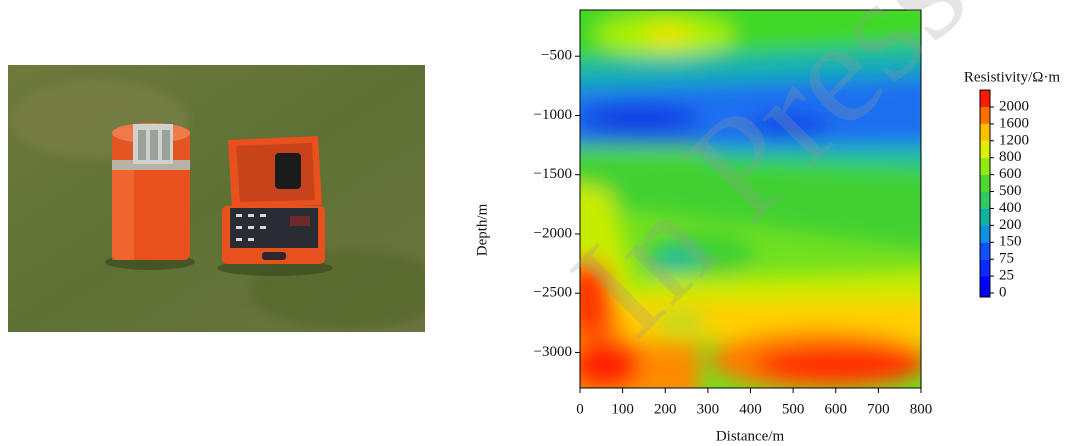  I want to click on y-tick-label: −1000, so click(553, 115).